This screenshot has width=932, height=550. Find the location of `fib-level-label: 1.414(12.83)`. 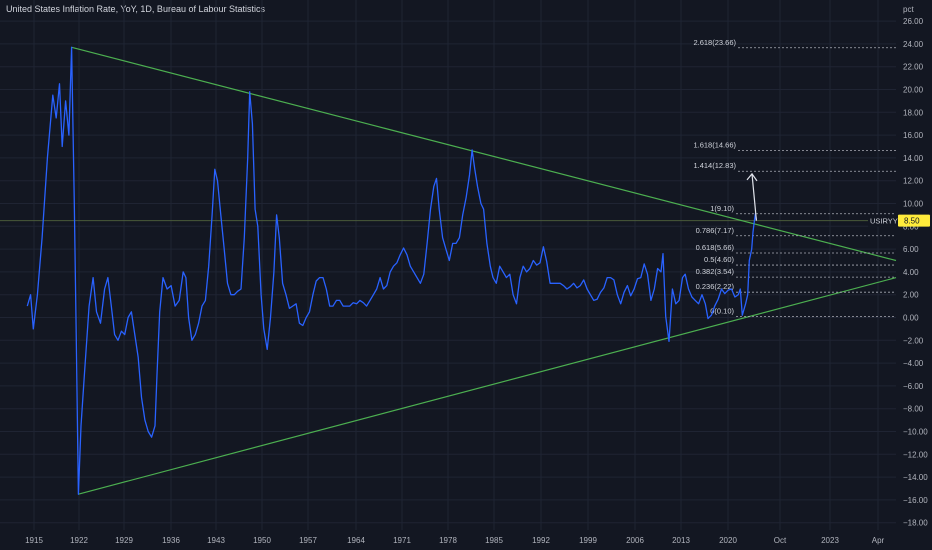

fib-level-label: 1.414(12.83) is located at coordinates (714, 165).